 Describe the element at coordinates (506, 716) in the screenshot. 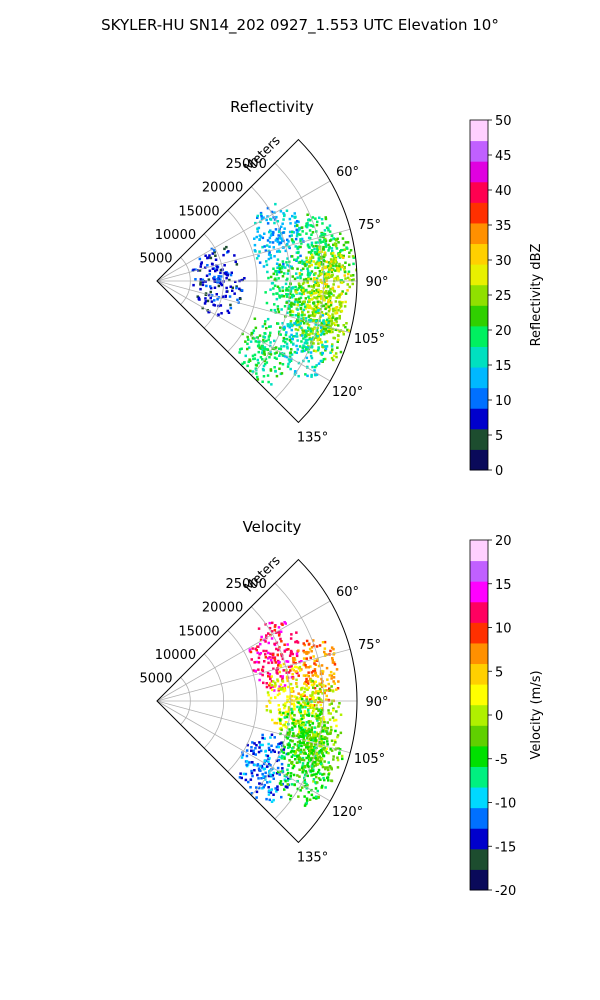

I see `colorbar: -20 -15 -10 -5 0 5 10 15 20 Velocity (m/s)` at that location.